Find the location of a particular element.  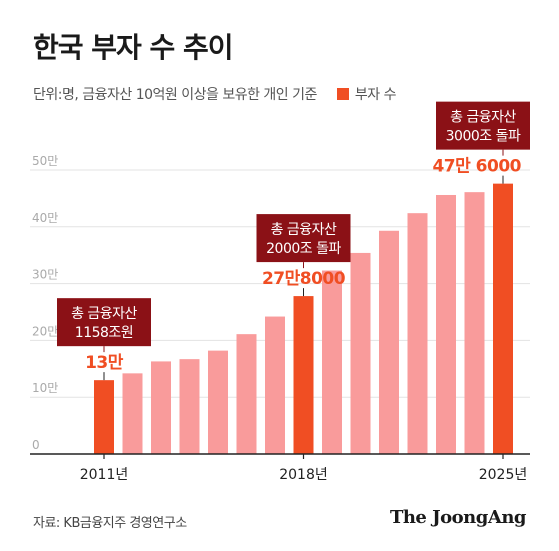

source-note: 자료: KB금융지주 경영연구소 is located at coordinates (110, 523).